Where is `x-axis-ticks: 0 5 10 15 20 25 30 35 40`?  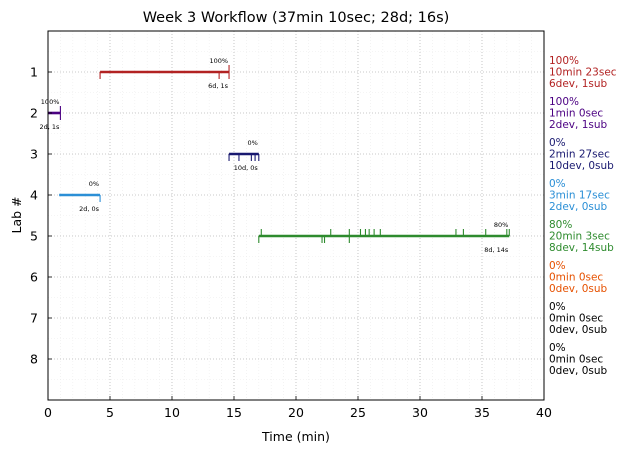
x-axis-ticks: 0 5 10 15 20 25 30 35 40 is located at coordinates (298, 408).